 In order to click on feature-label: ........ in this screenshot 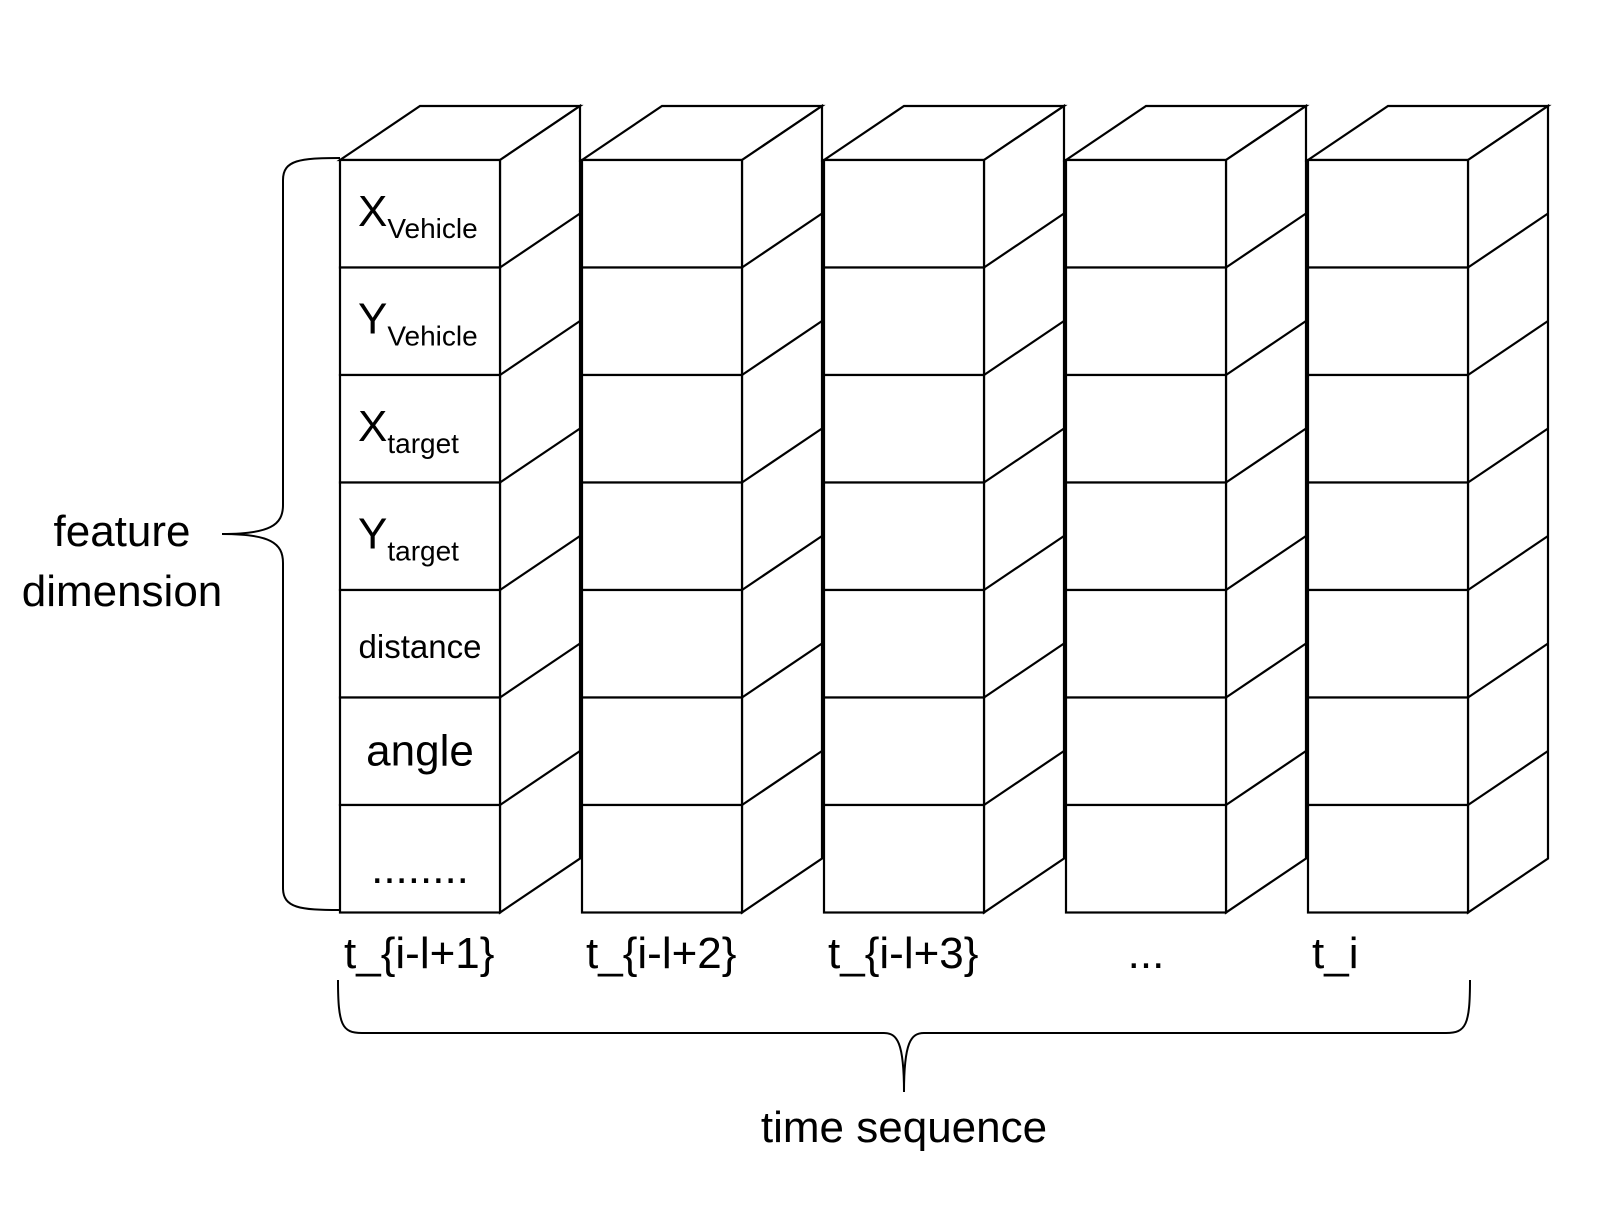, I will do `click(420, 868)`.